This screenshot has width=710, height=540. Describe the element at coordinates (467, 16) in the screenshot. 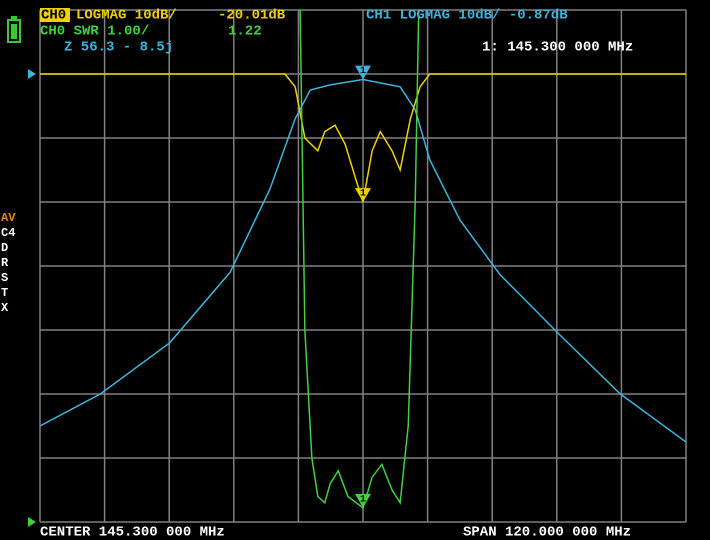

I see `ch1-line: CH1 LOGMAG 10dB/ -0.87dB` at that location.